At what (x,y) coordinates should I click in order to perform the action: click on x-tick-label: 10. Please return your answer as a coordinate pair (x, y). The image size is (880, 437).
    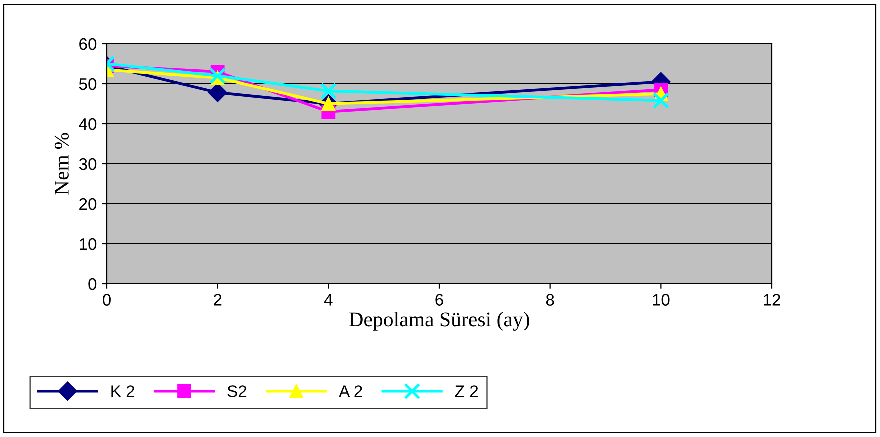
    Looking at the image, I should click on (661, 300).